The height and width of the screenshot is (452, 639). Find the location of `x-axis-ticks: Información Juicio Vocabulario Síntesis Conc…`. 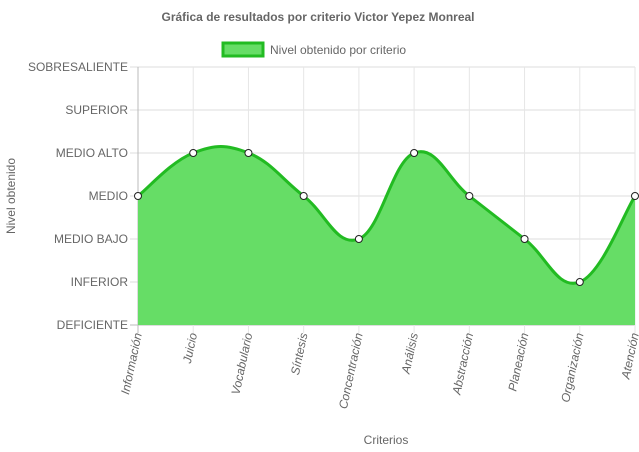

x-axis-ticks: Información Juicio Vocabulario Síntesis Conc… is located at coordinates (378, 370).